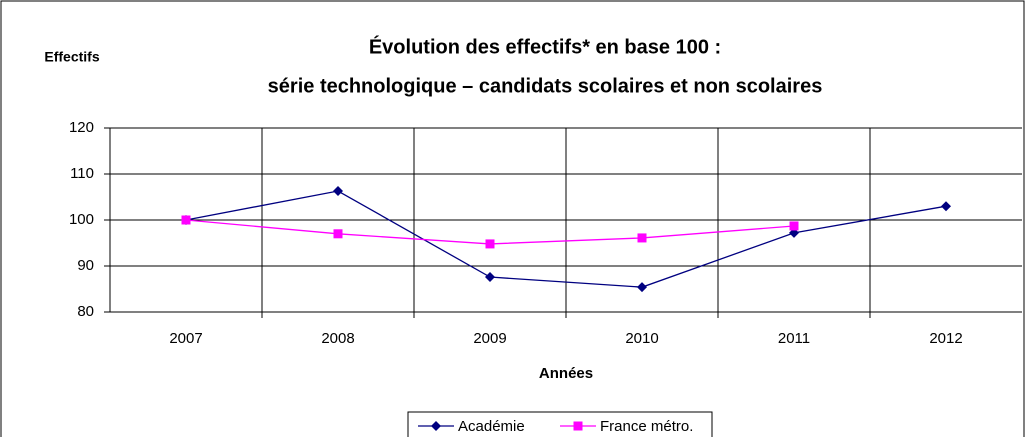 The height and width of the screenshot is (437, 1026). What do you see at coordinates (794, 338) in the screenshot?
I see `x-tick-label: 2011` at bounding box center [794, 338].